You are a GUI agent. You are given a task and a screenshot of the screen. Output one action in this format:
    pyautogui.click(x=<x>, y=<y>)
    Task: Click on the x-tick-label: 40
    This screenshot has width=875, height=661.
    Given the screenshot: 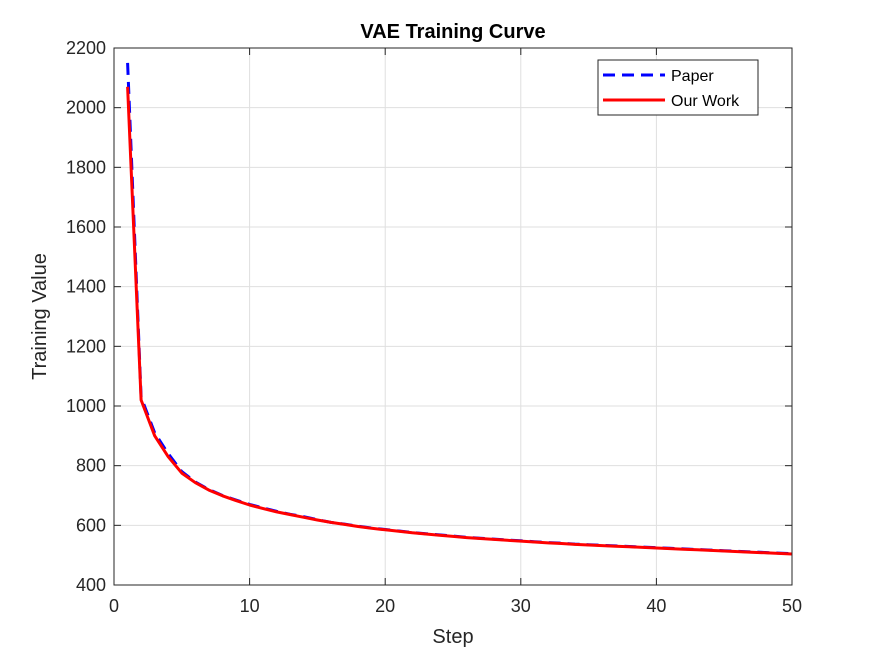 What is the action you would take?
    pyautogui.click(x=656, y=606)
    